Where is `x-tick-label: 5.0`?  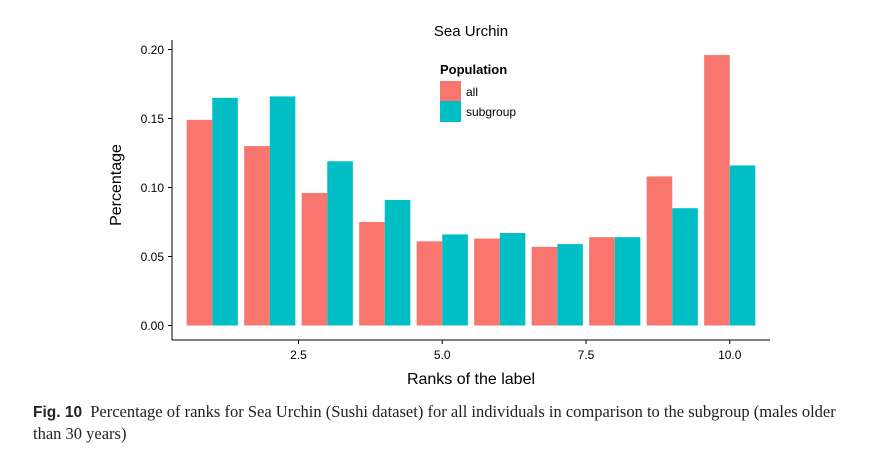
x-tick-label: 5.0 is located at coordinates (442, 355).